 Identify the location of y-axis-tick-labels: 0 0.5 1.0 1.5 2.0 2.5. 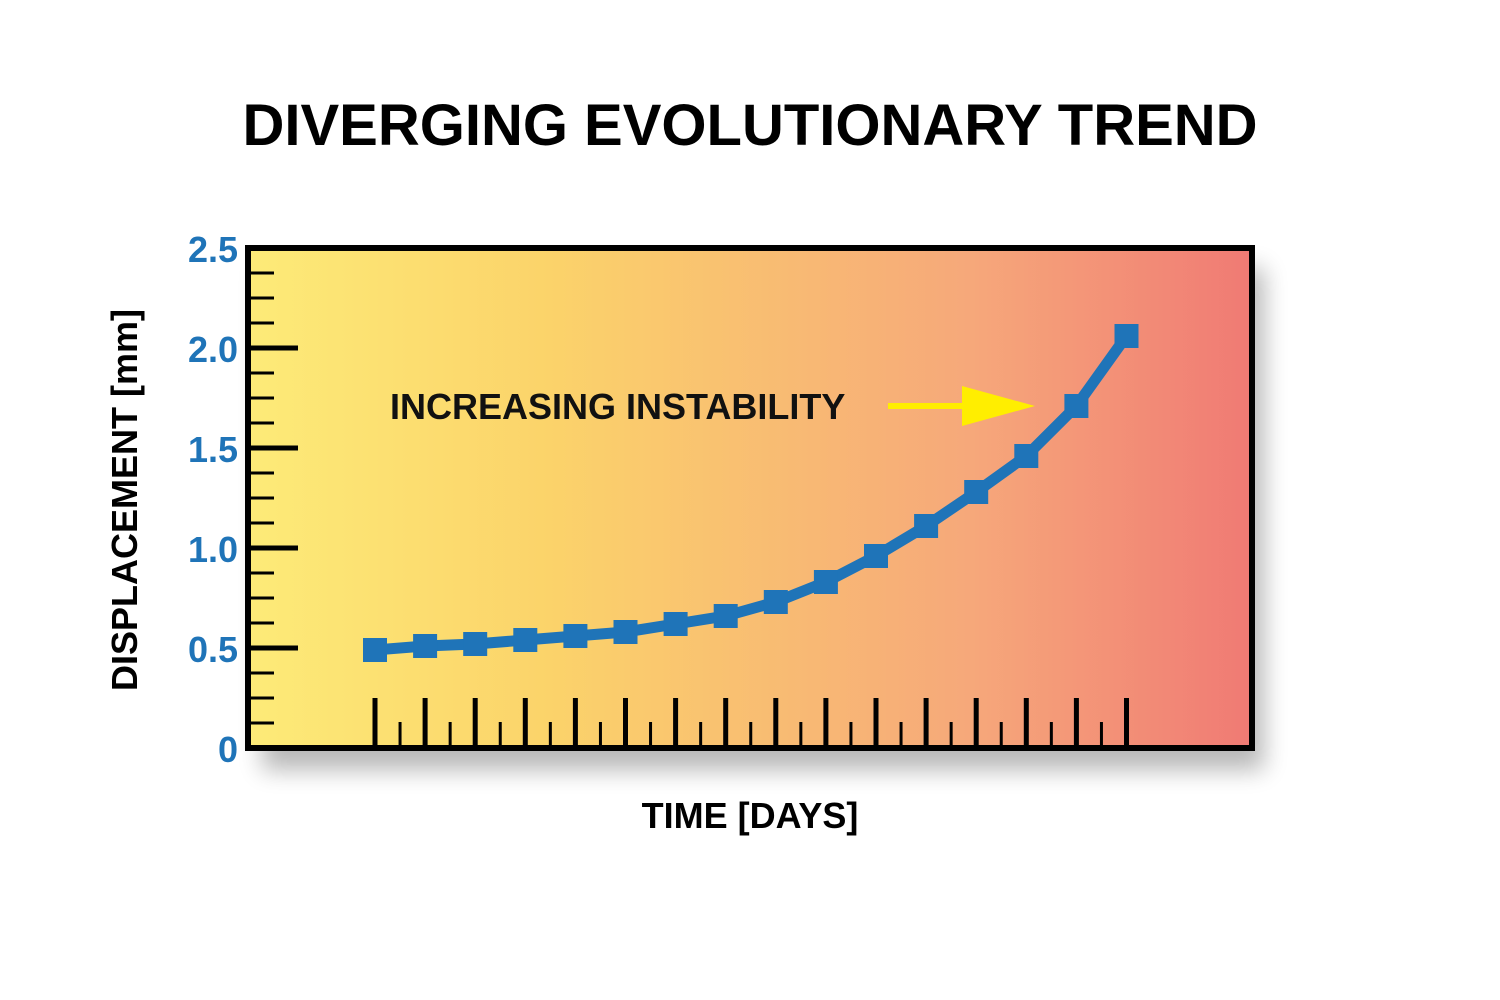
(213, 499).